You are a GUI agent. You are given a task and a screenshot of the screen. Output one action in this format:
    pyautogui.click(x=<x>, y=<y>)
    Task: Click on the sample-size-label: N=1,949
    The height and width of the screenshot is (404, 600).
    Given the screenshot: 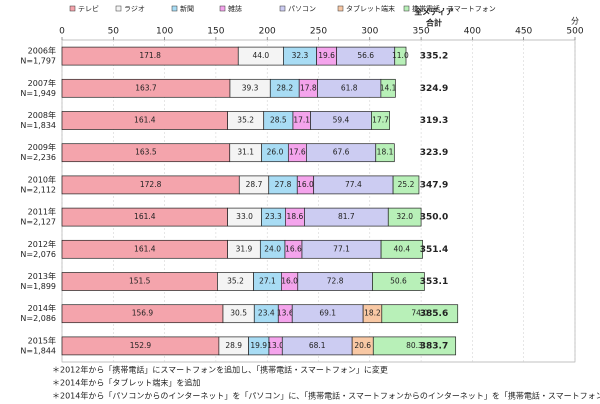 What is the action you would take?
    pyautogui.click(x=38, y=93)
    